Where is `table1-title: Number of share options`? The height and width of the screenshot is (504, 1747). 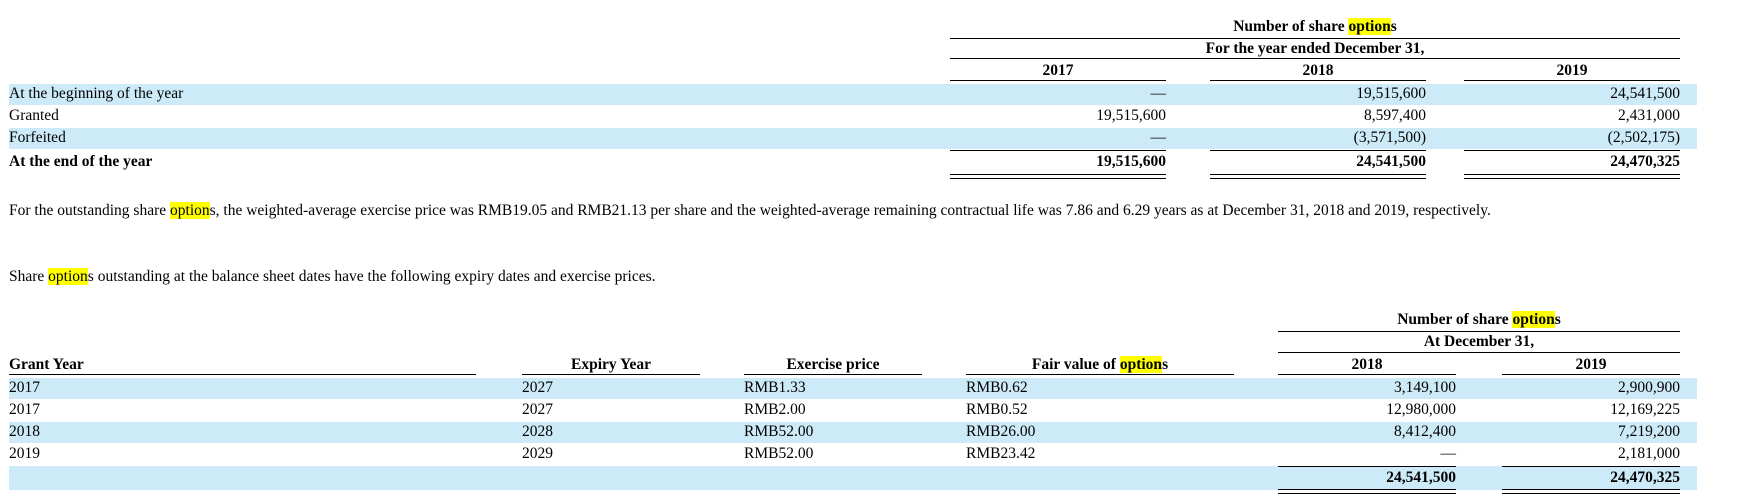 table1-title: Number of share options is located at coordinates (1315, 27).